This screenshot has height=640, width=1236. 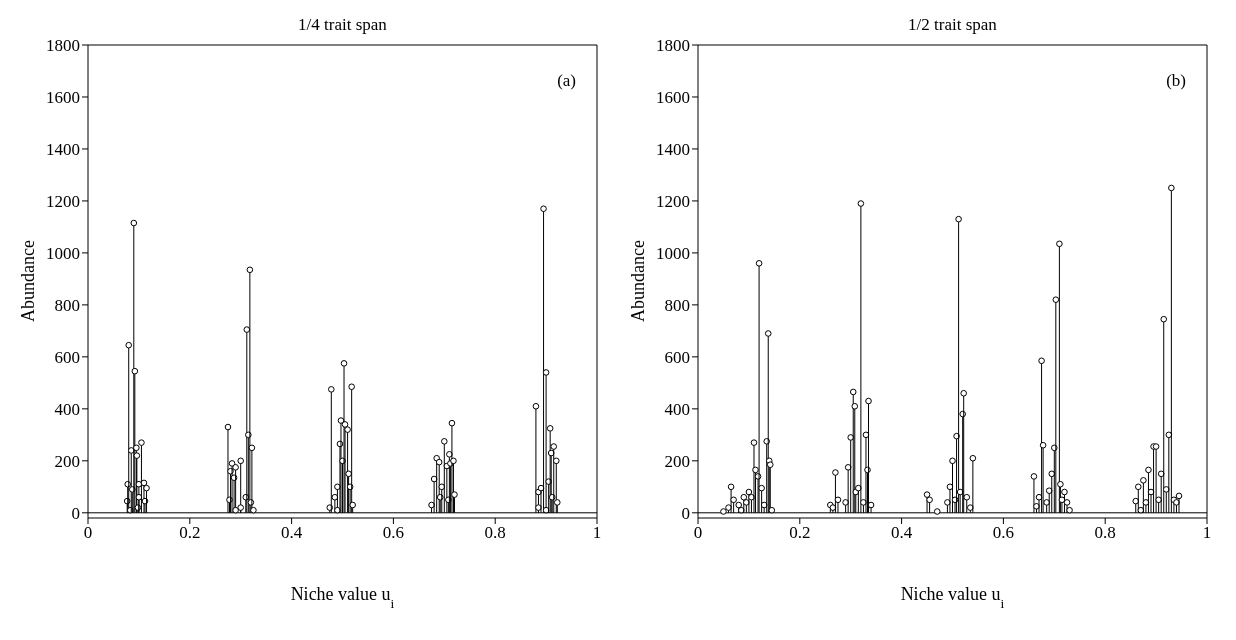 What do you see at coordinates (566, 80) in the screenshot?
I see `annotation: (a)` at bounding box center [566, 80].